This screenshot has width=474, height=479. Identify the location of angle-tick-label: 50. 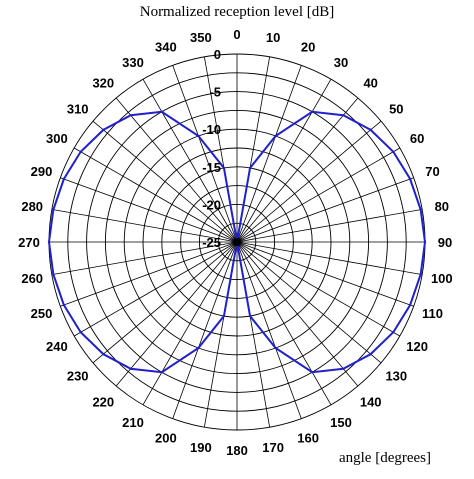
(396, 108).